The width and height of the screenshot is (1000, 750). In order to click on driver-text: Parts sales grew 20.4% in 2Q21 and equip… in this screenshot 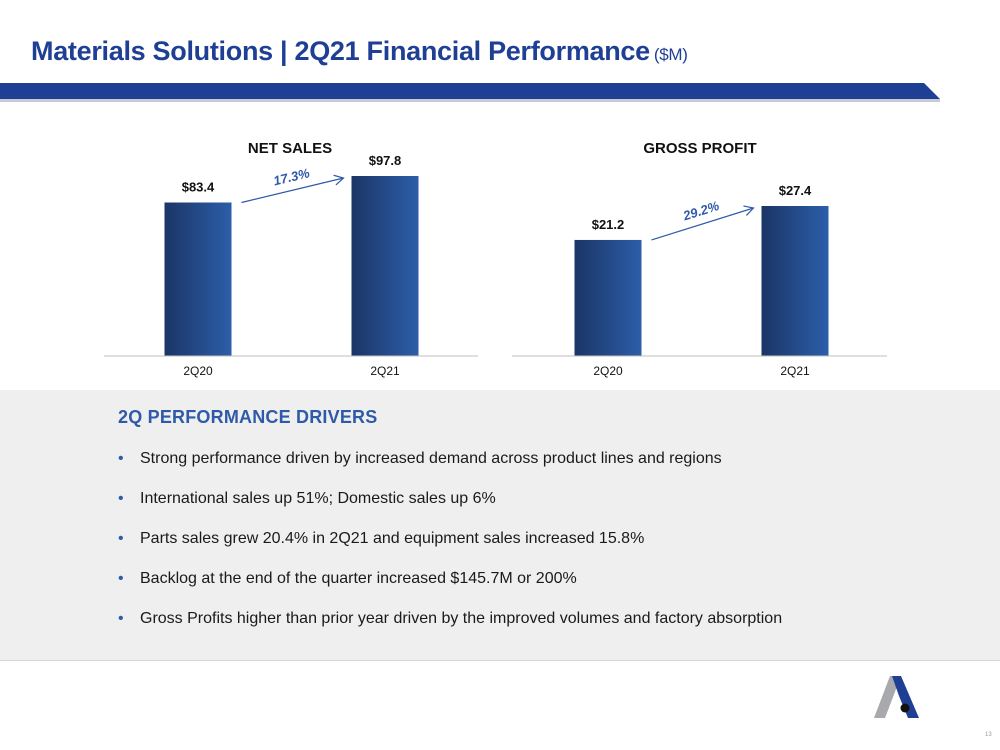, I will do `click(392, 538)`.